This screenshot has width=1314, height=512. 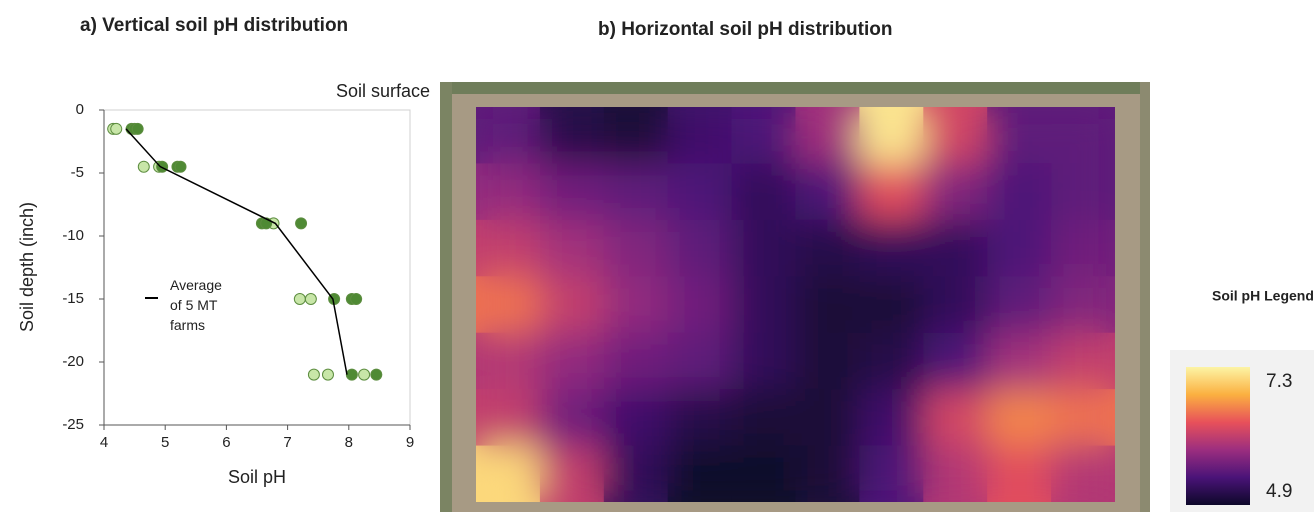 I want to click on x-tick-label: 7, so click(x=287, y=442).